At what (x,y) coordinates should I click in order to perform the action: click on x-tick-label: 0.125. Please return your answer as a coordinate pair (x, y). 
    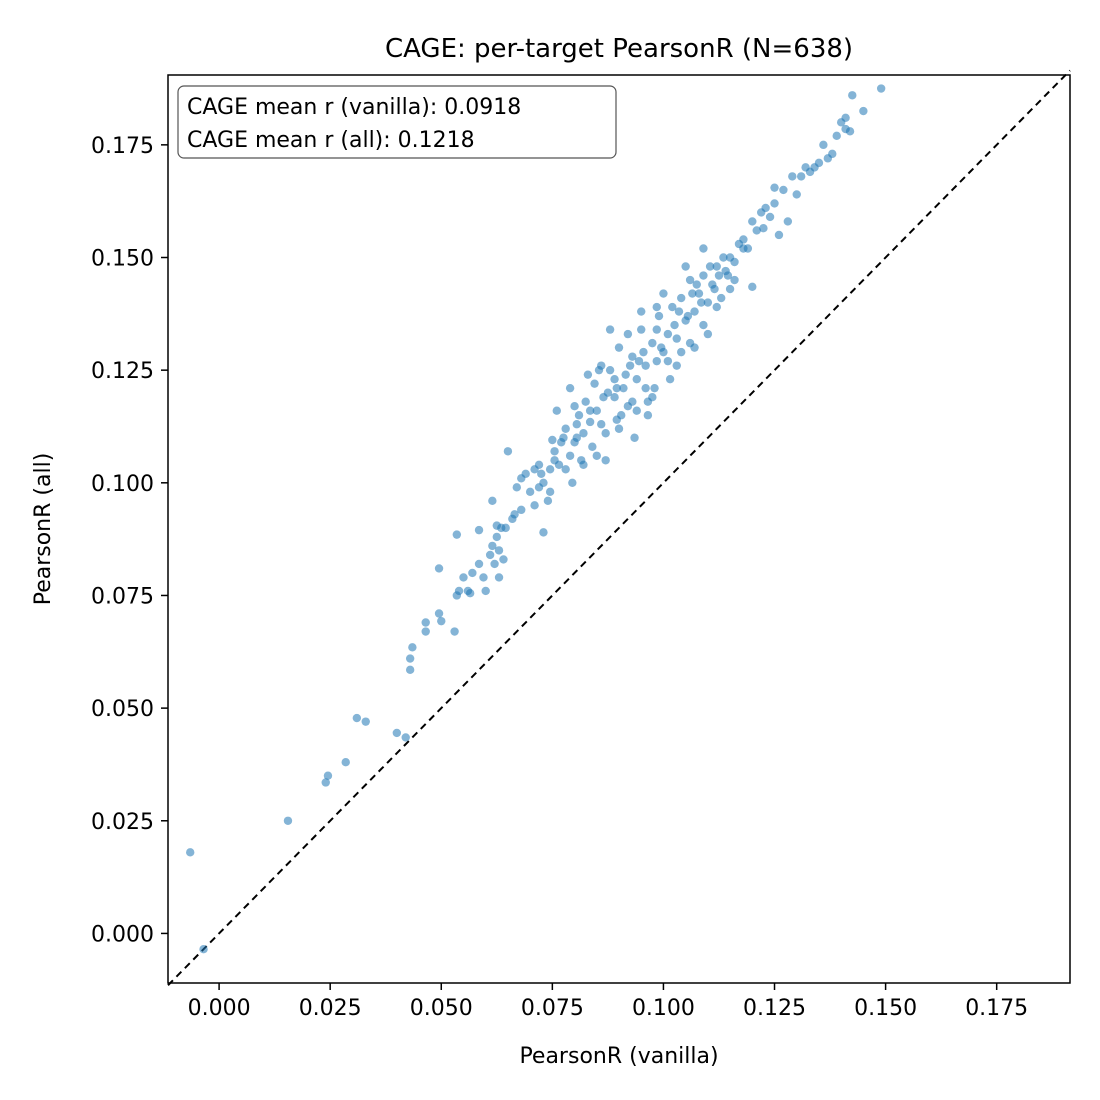
    Looking at the image, I should click on (774, 1008).